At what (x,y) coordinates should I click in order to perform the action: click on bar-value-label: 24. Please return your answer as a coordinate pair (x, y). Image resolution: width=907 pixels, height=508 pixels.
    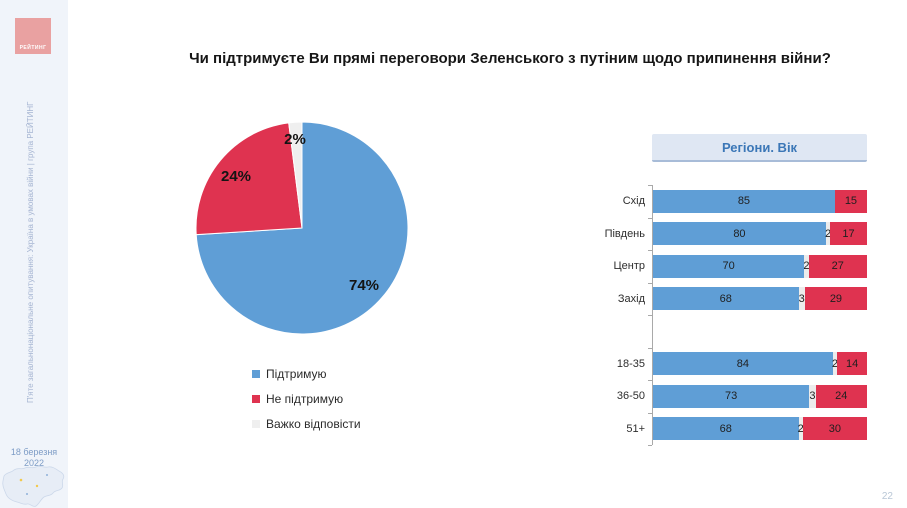
    Looking at the image, I should click on (841, 396).